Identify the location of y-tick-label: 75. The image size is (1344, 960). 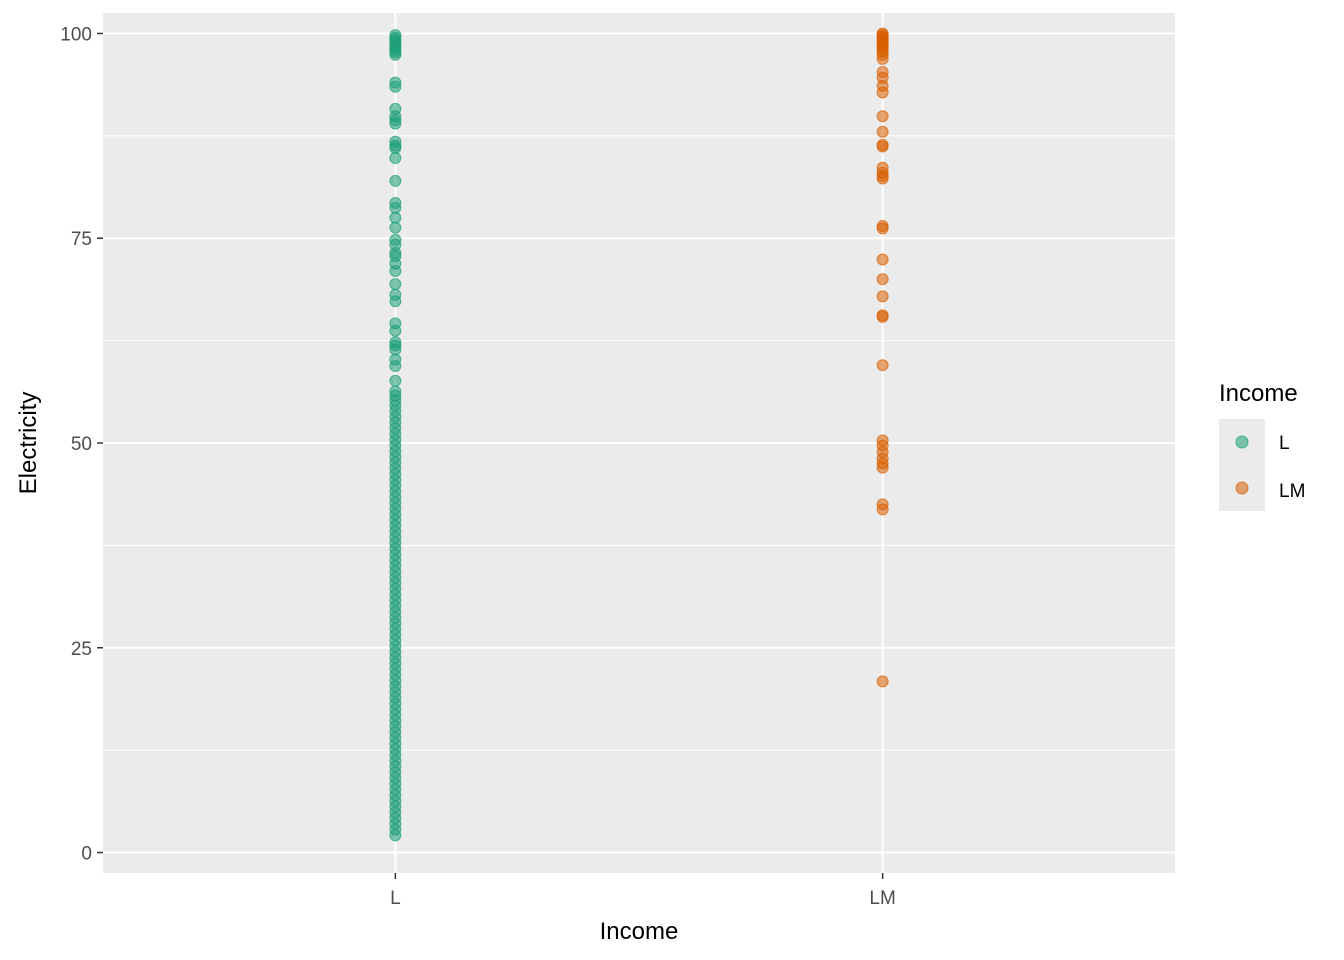
(81, 239).